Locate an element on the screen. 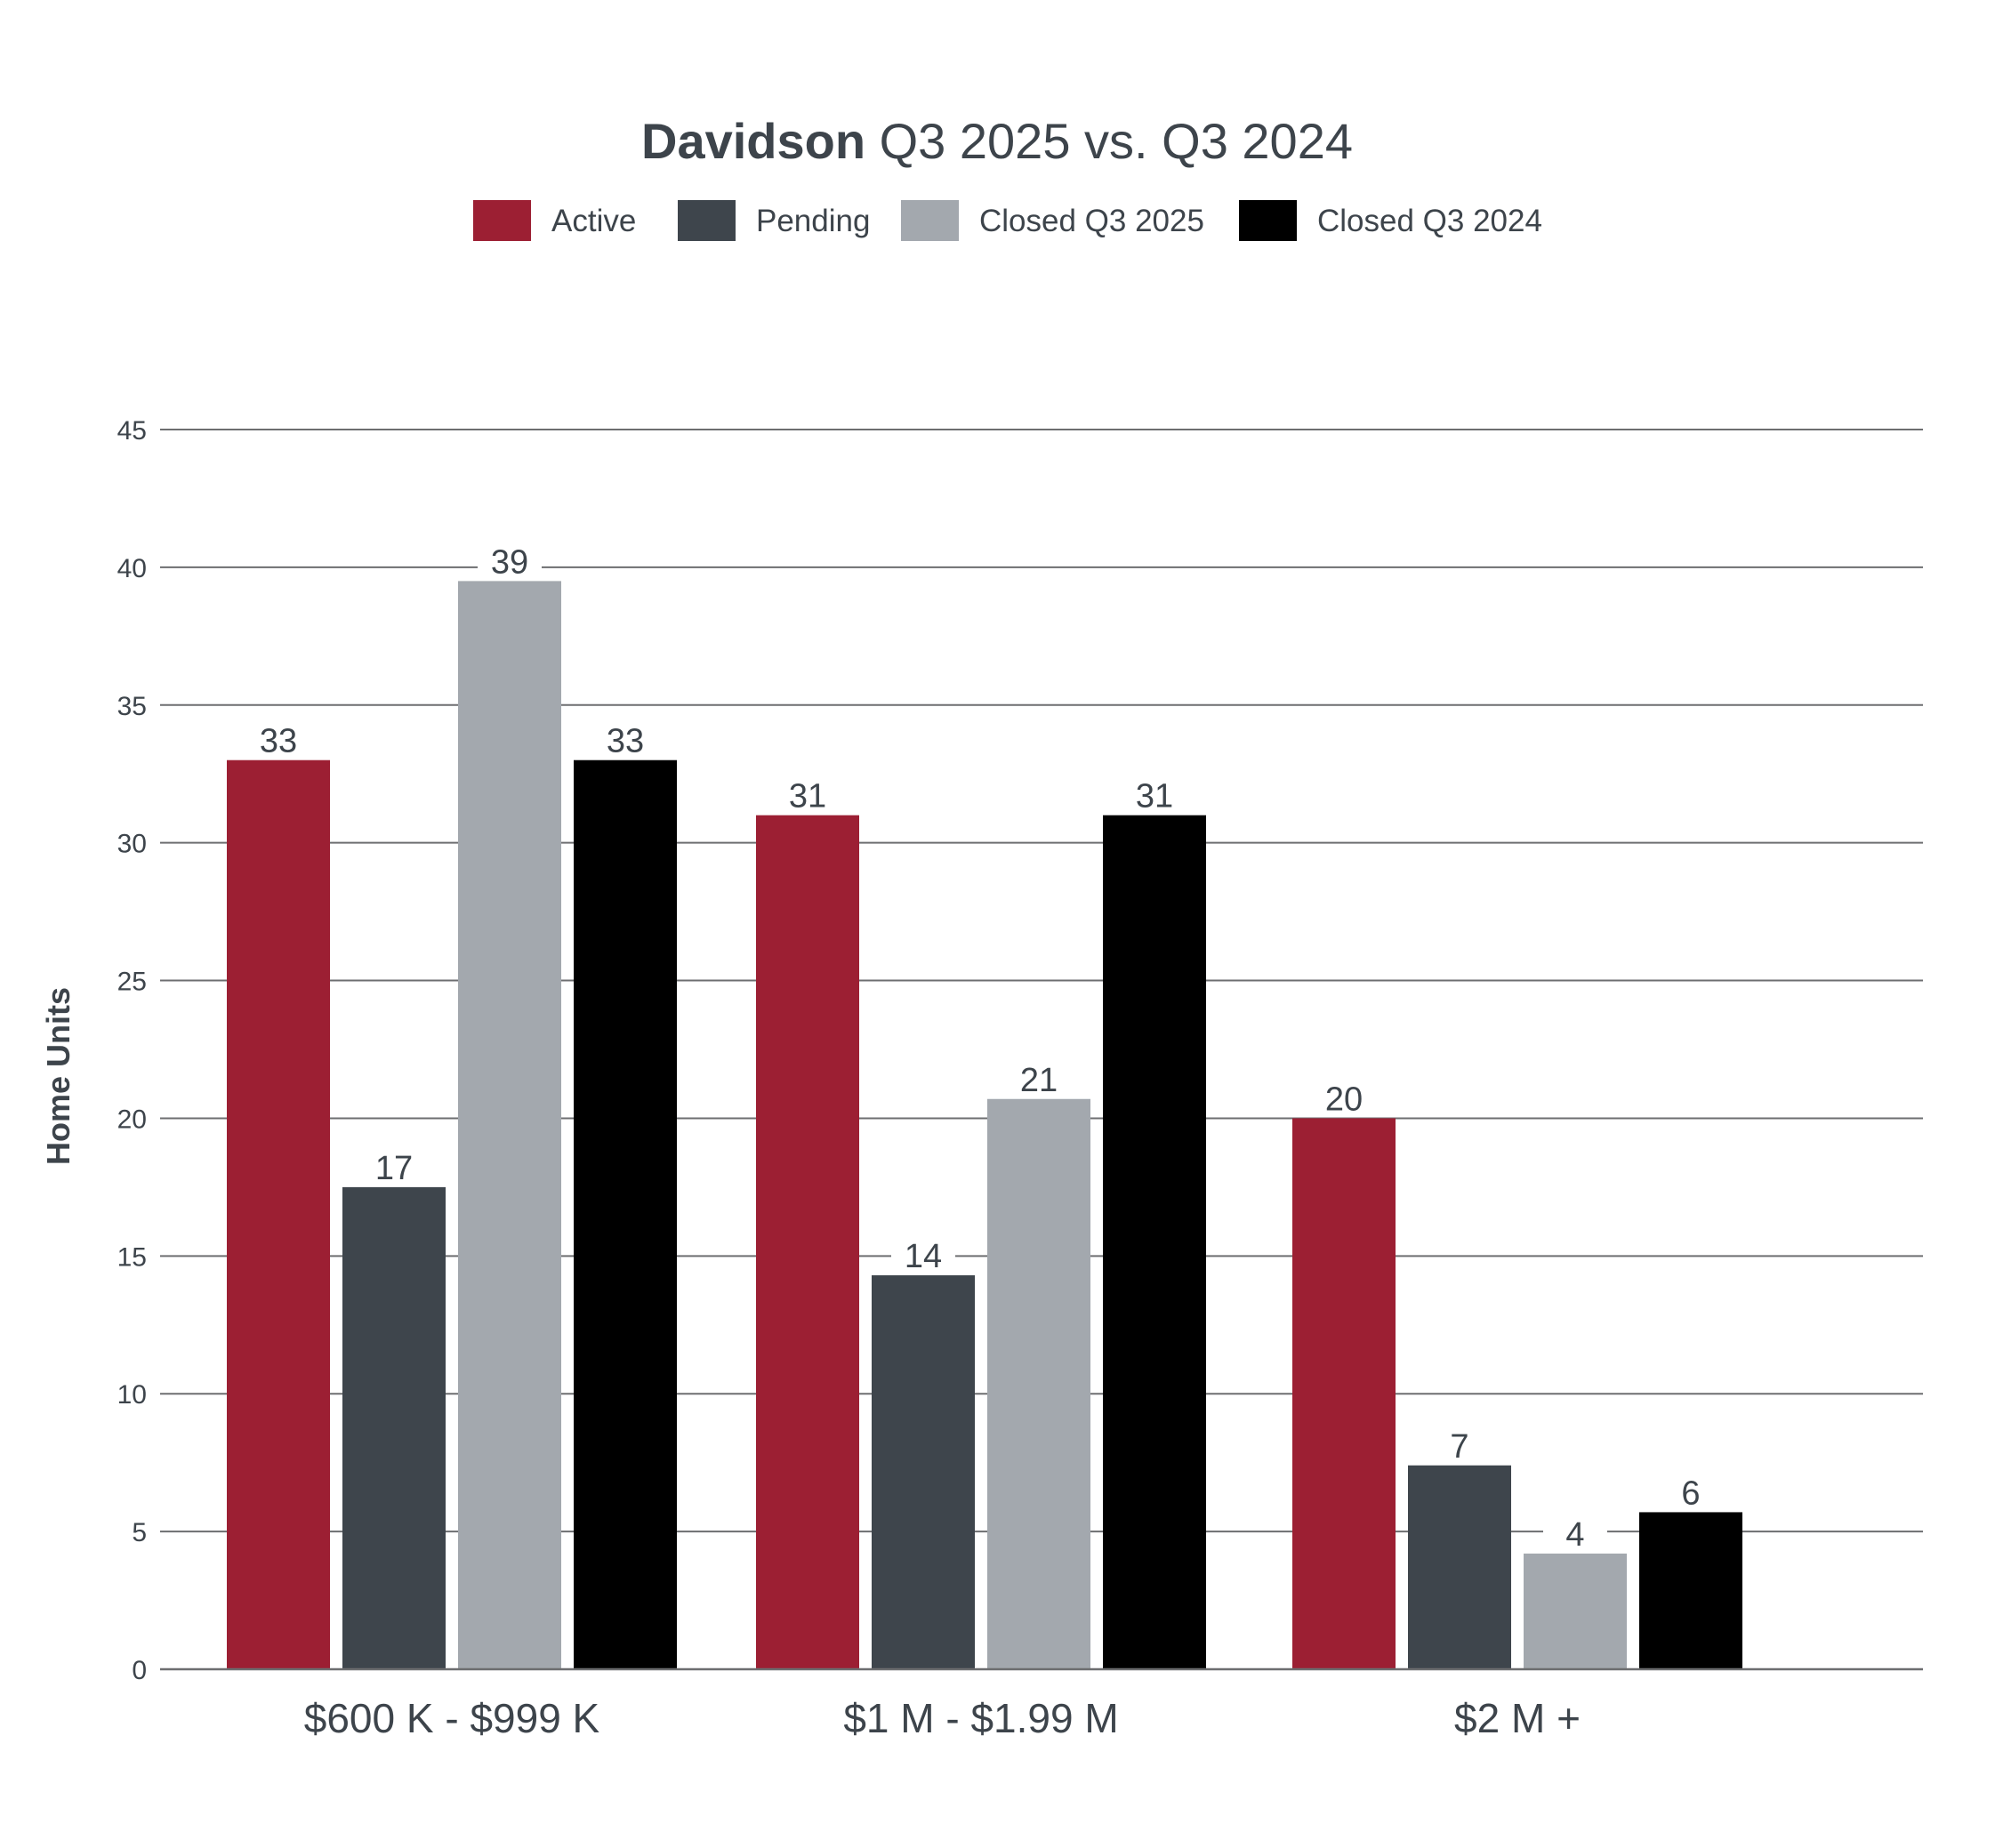 The width and height of the screenshot is (1995, 1848). data-label: 6 is located at coordinates (1690, 1493).